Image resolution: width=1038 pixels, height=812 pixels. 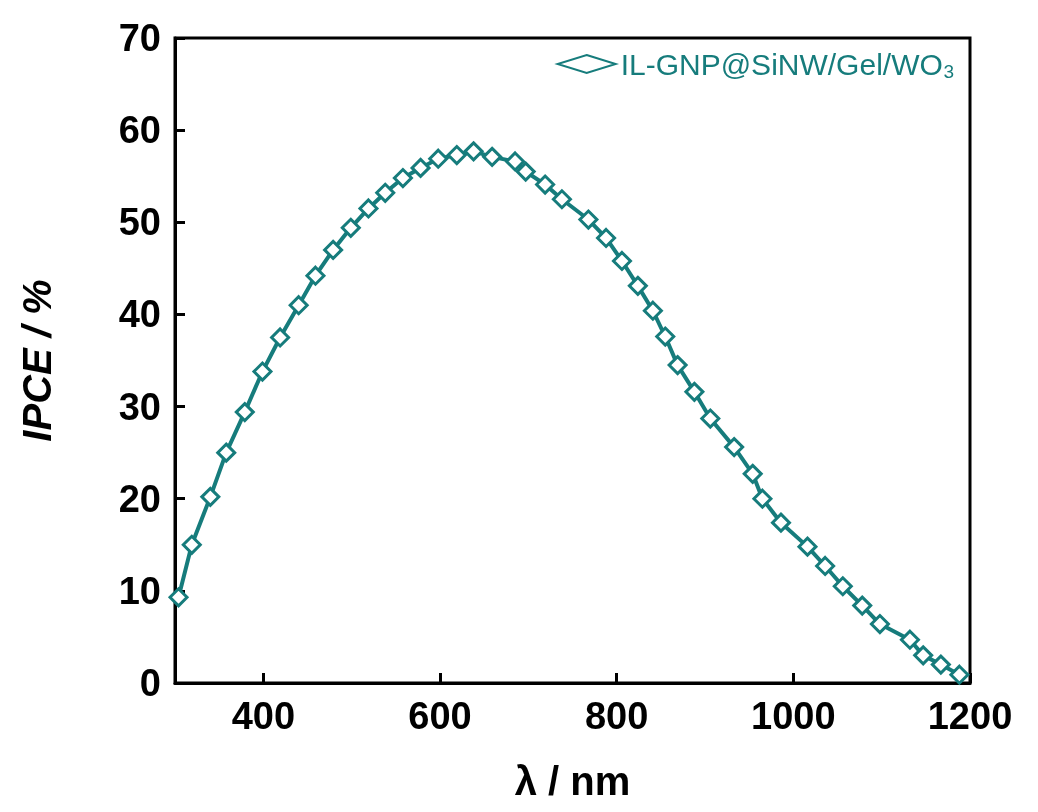 What do you see at coordinates (440, 716) in the screenshot?
I see `x-tick-label: 600` at bounding box center [440, 716].